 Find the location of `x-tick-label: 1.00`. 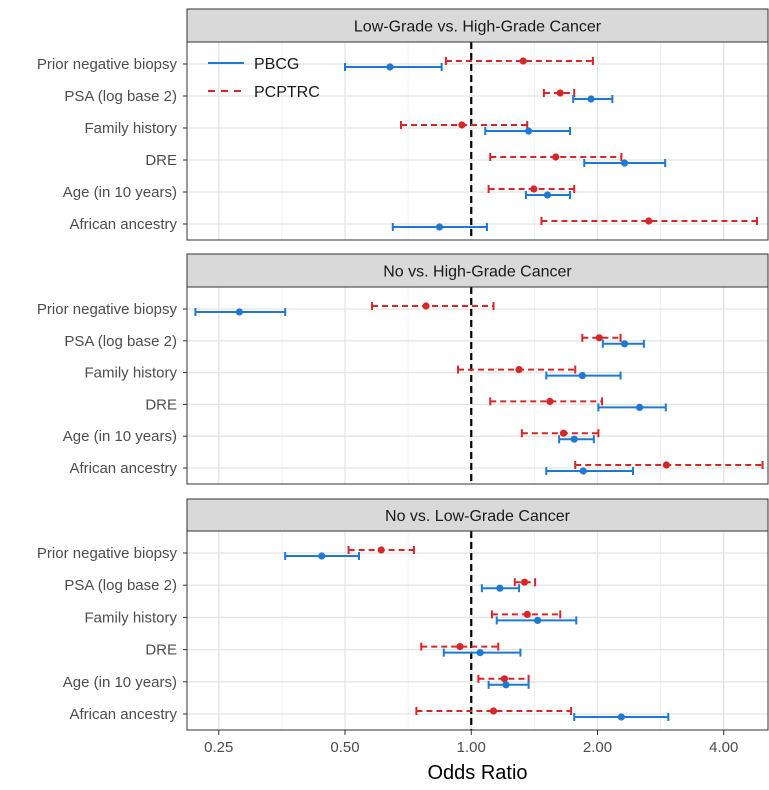

x-tick-label: 1.00 is located at coordinates (471, 747).